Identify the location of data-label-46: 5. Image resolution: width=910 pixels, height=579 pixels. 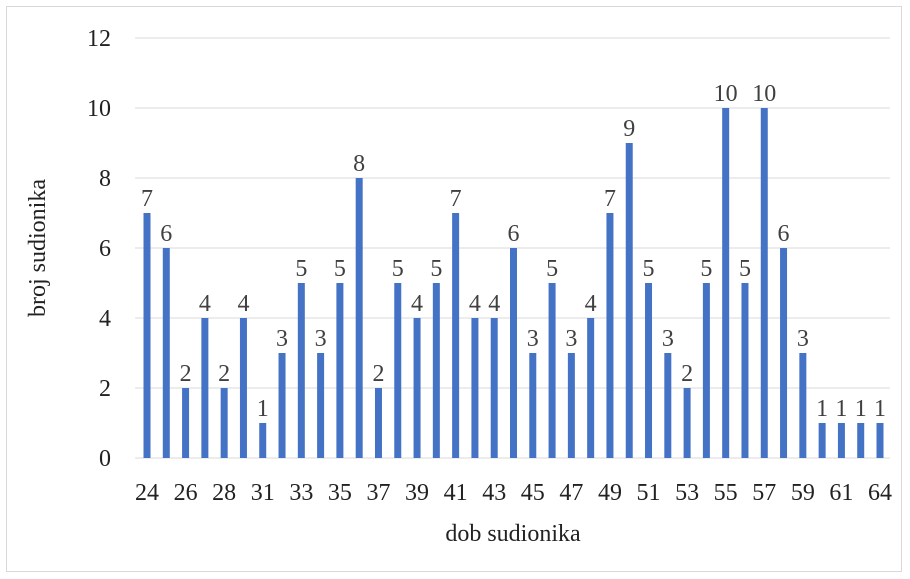
(552, 269).